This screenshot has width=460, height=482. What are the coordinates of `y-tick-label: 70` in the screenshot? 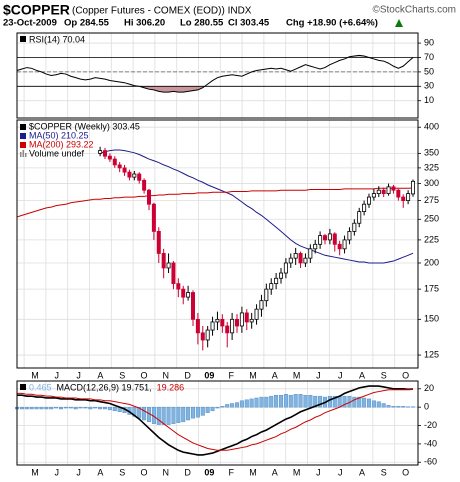 It's located at (429, 57).